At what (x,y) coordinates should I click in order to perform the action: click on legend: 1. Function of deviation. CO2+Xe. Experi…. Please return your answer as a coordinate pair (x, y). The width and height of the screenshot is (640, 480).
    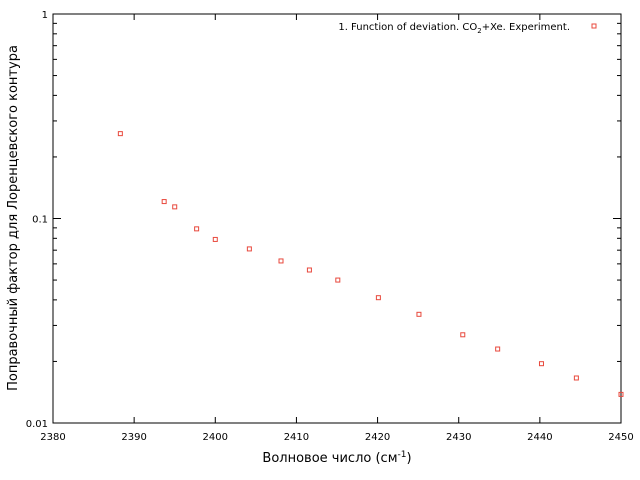
    Looking at the image, I should click on (467, 28).